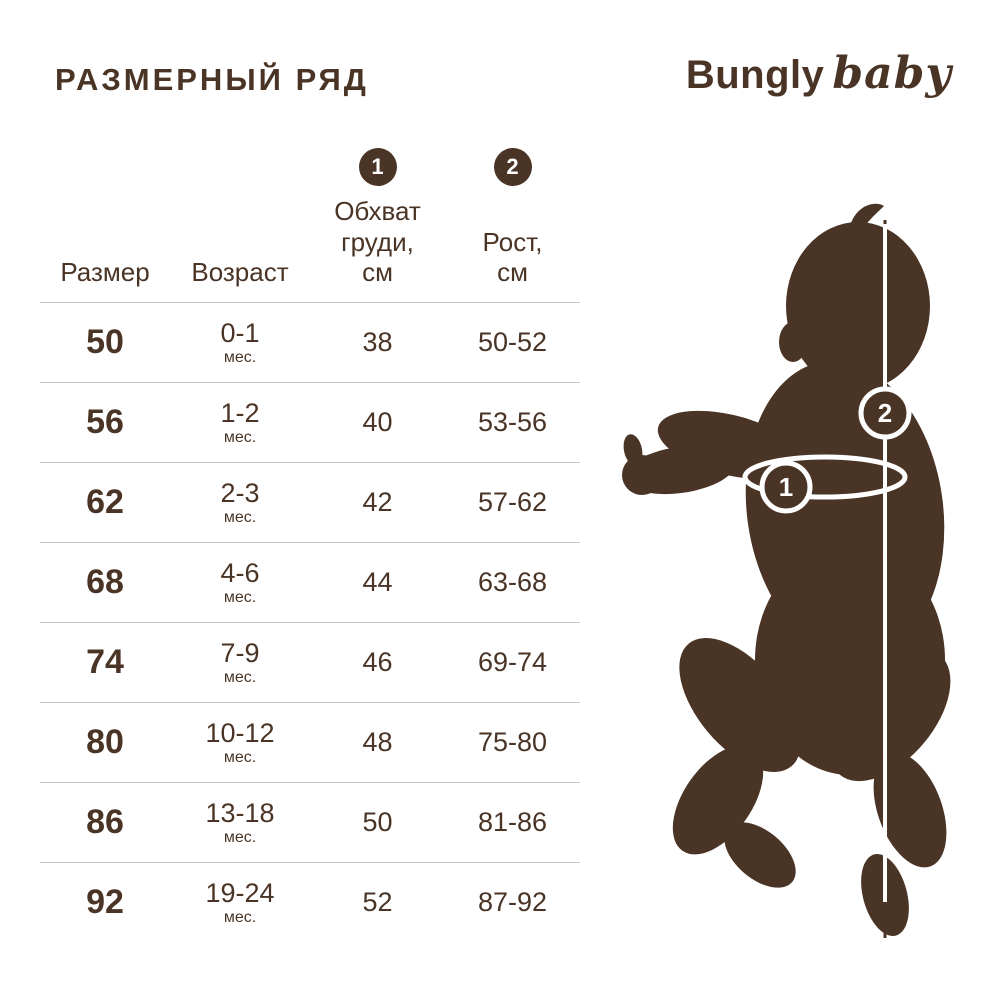 The width and height of the screenshot is (1000, 1000). I want to click on chest-circumference-ellipse, so click(825, 477).